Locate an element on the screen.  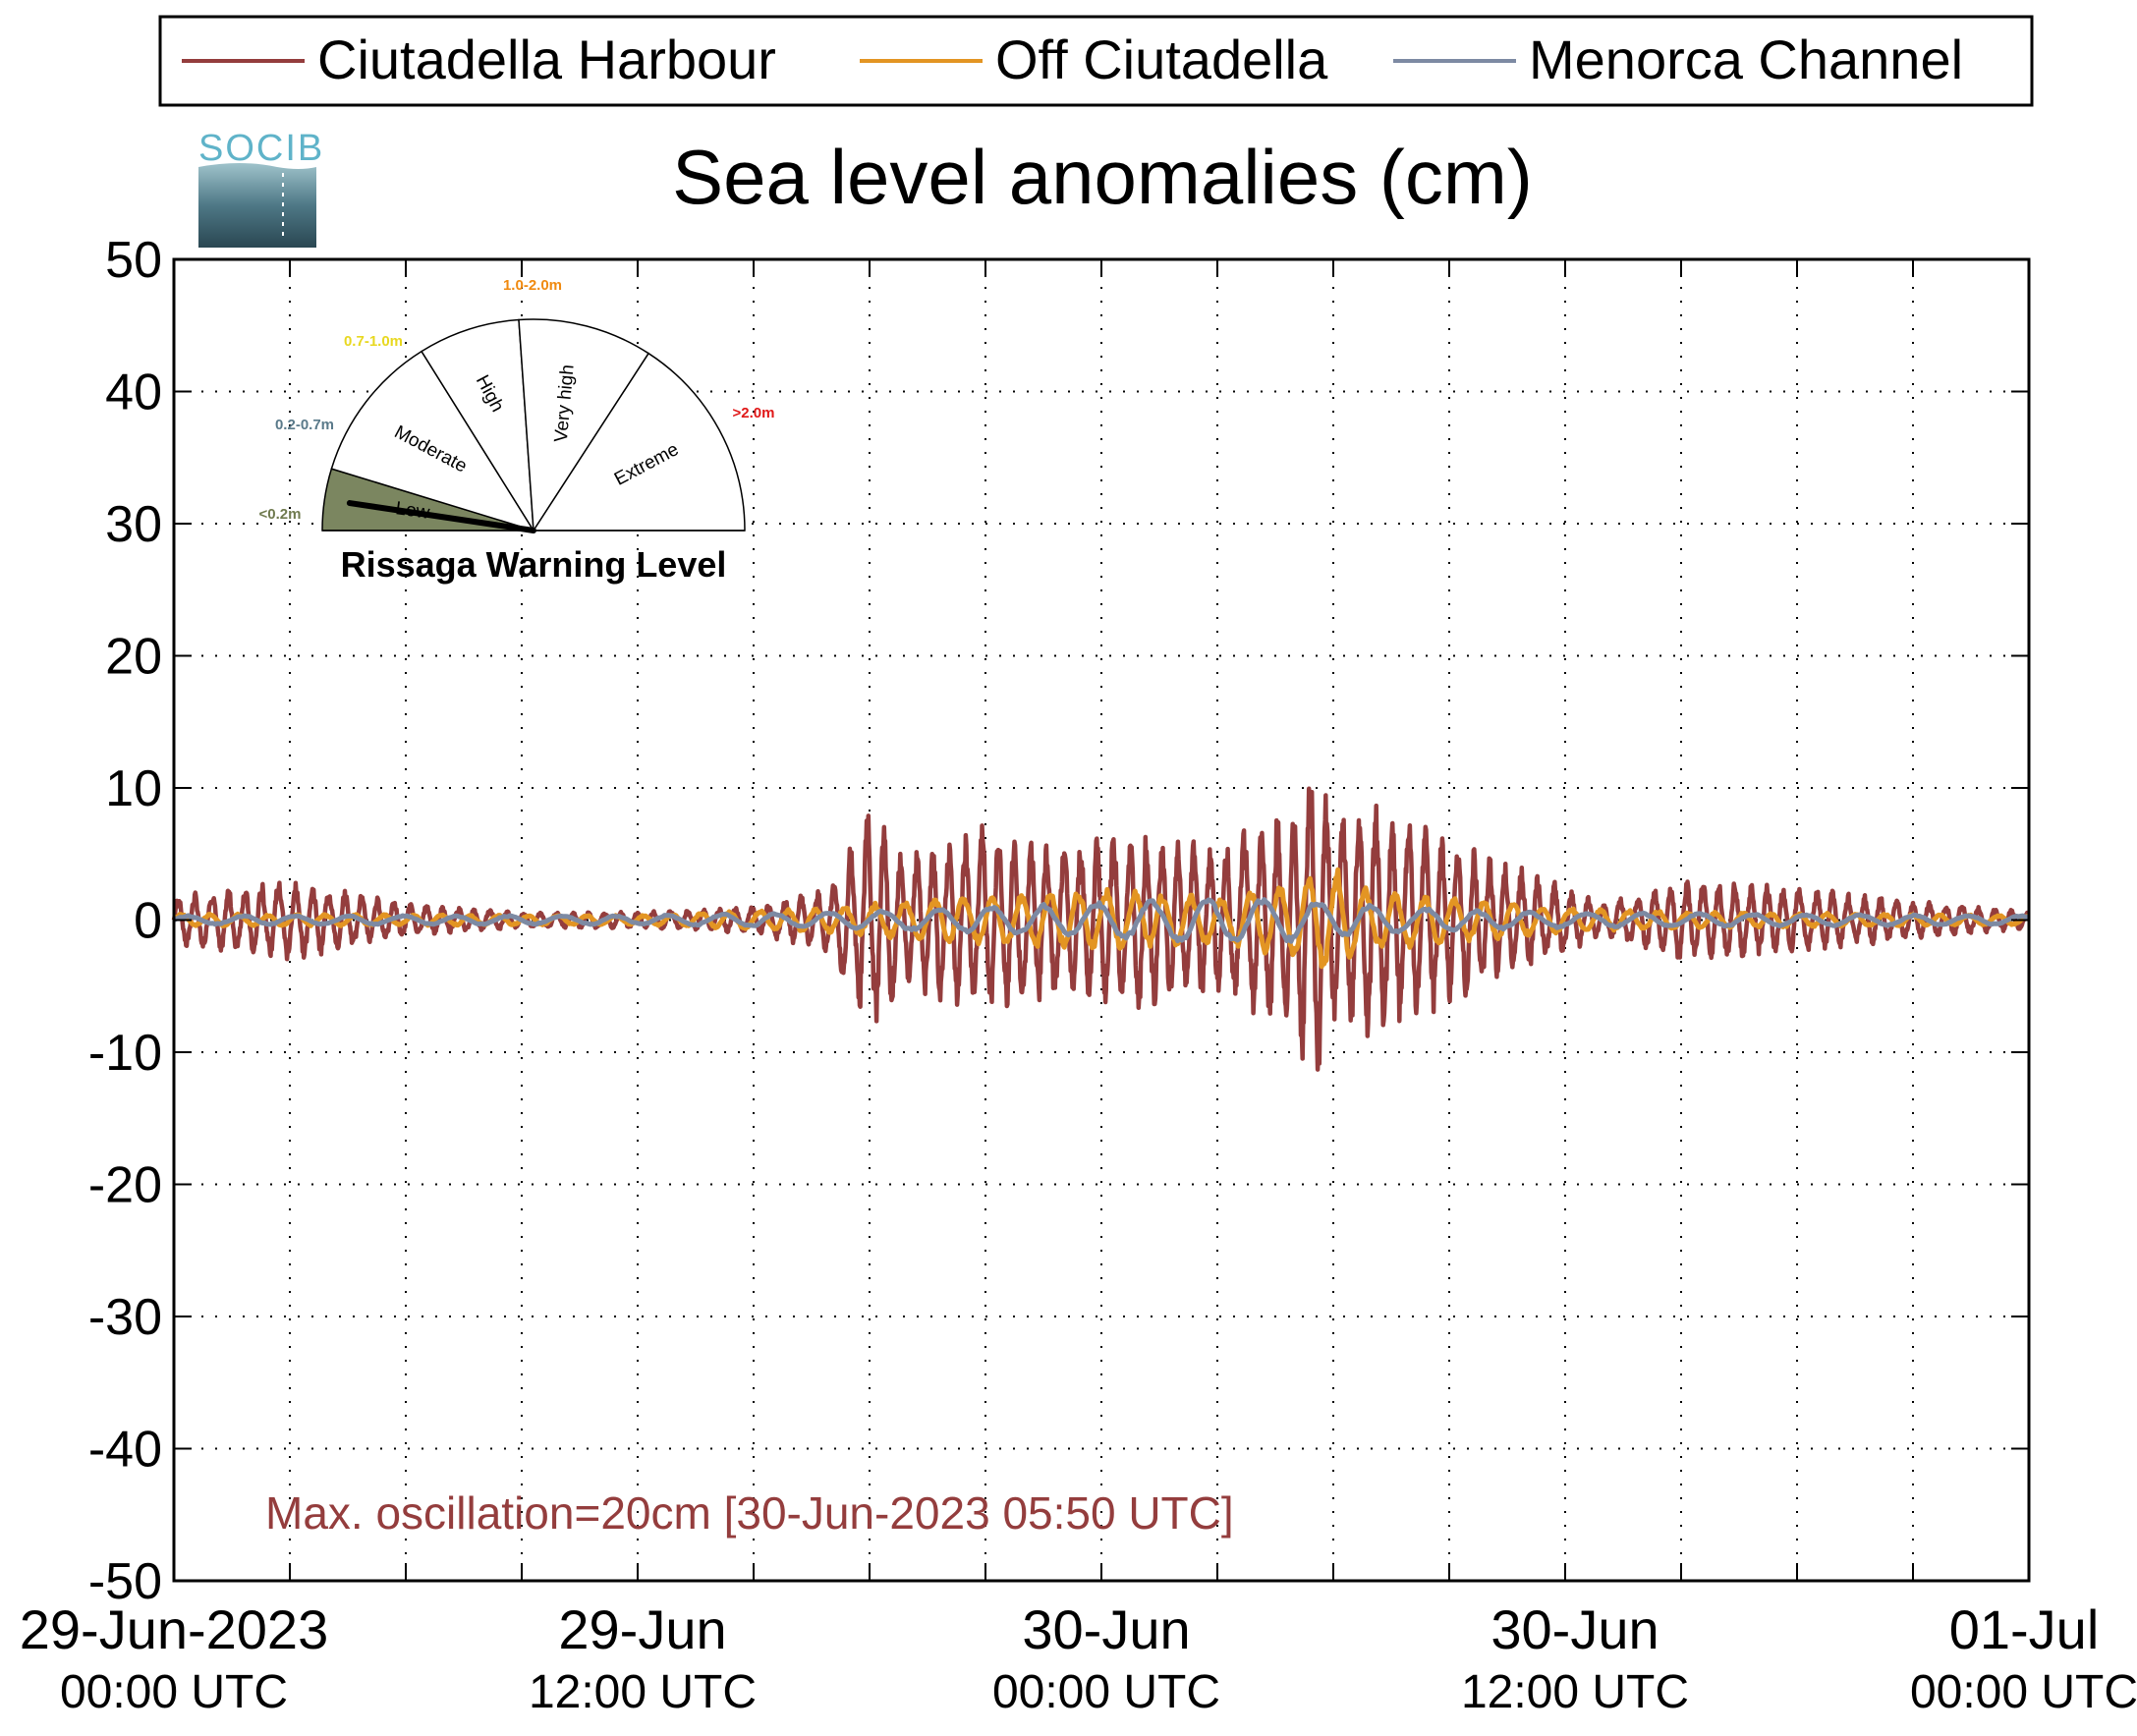
legend-box is located at coordinates (1096, 61).